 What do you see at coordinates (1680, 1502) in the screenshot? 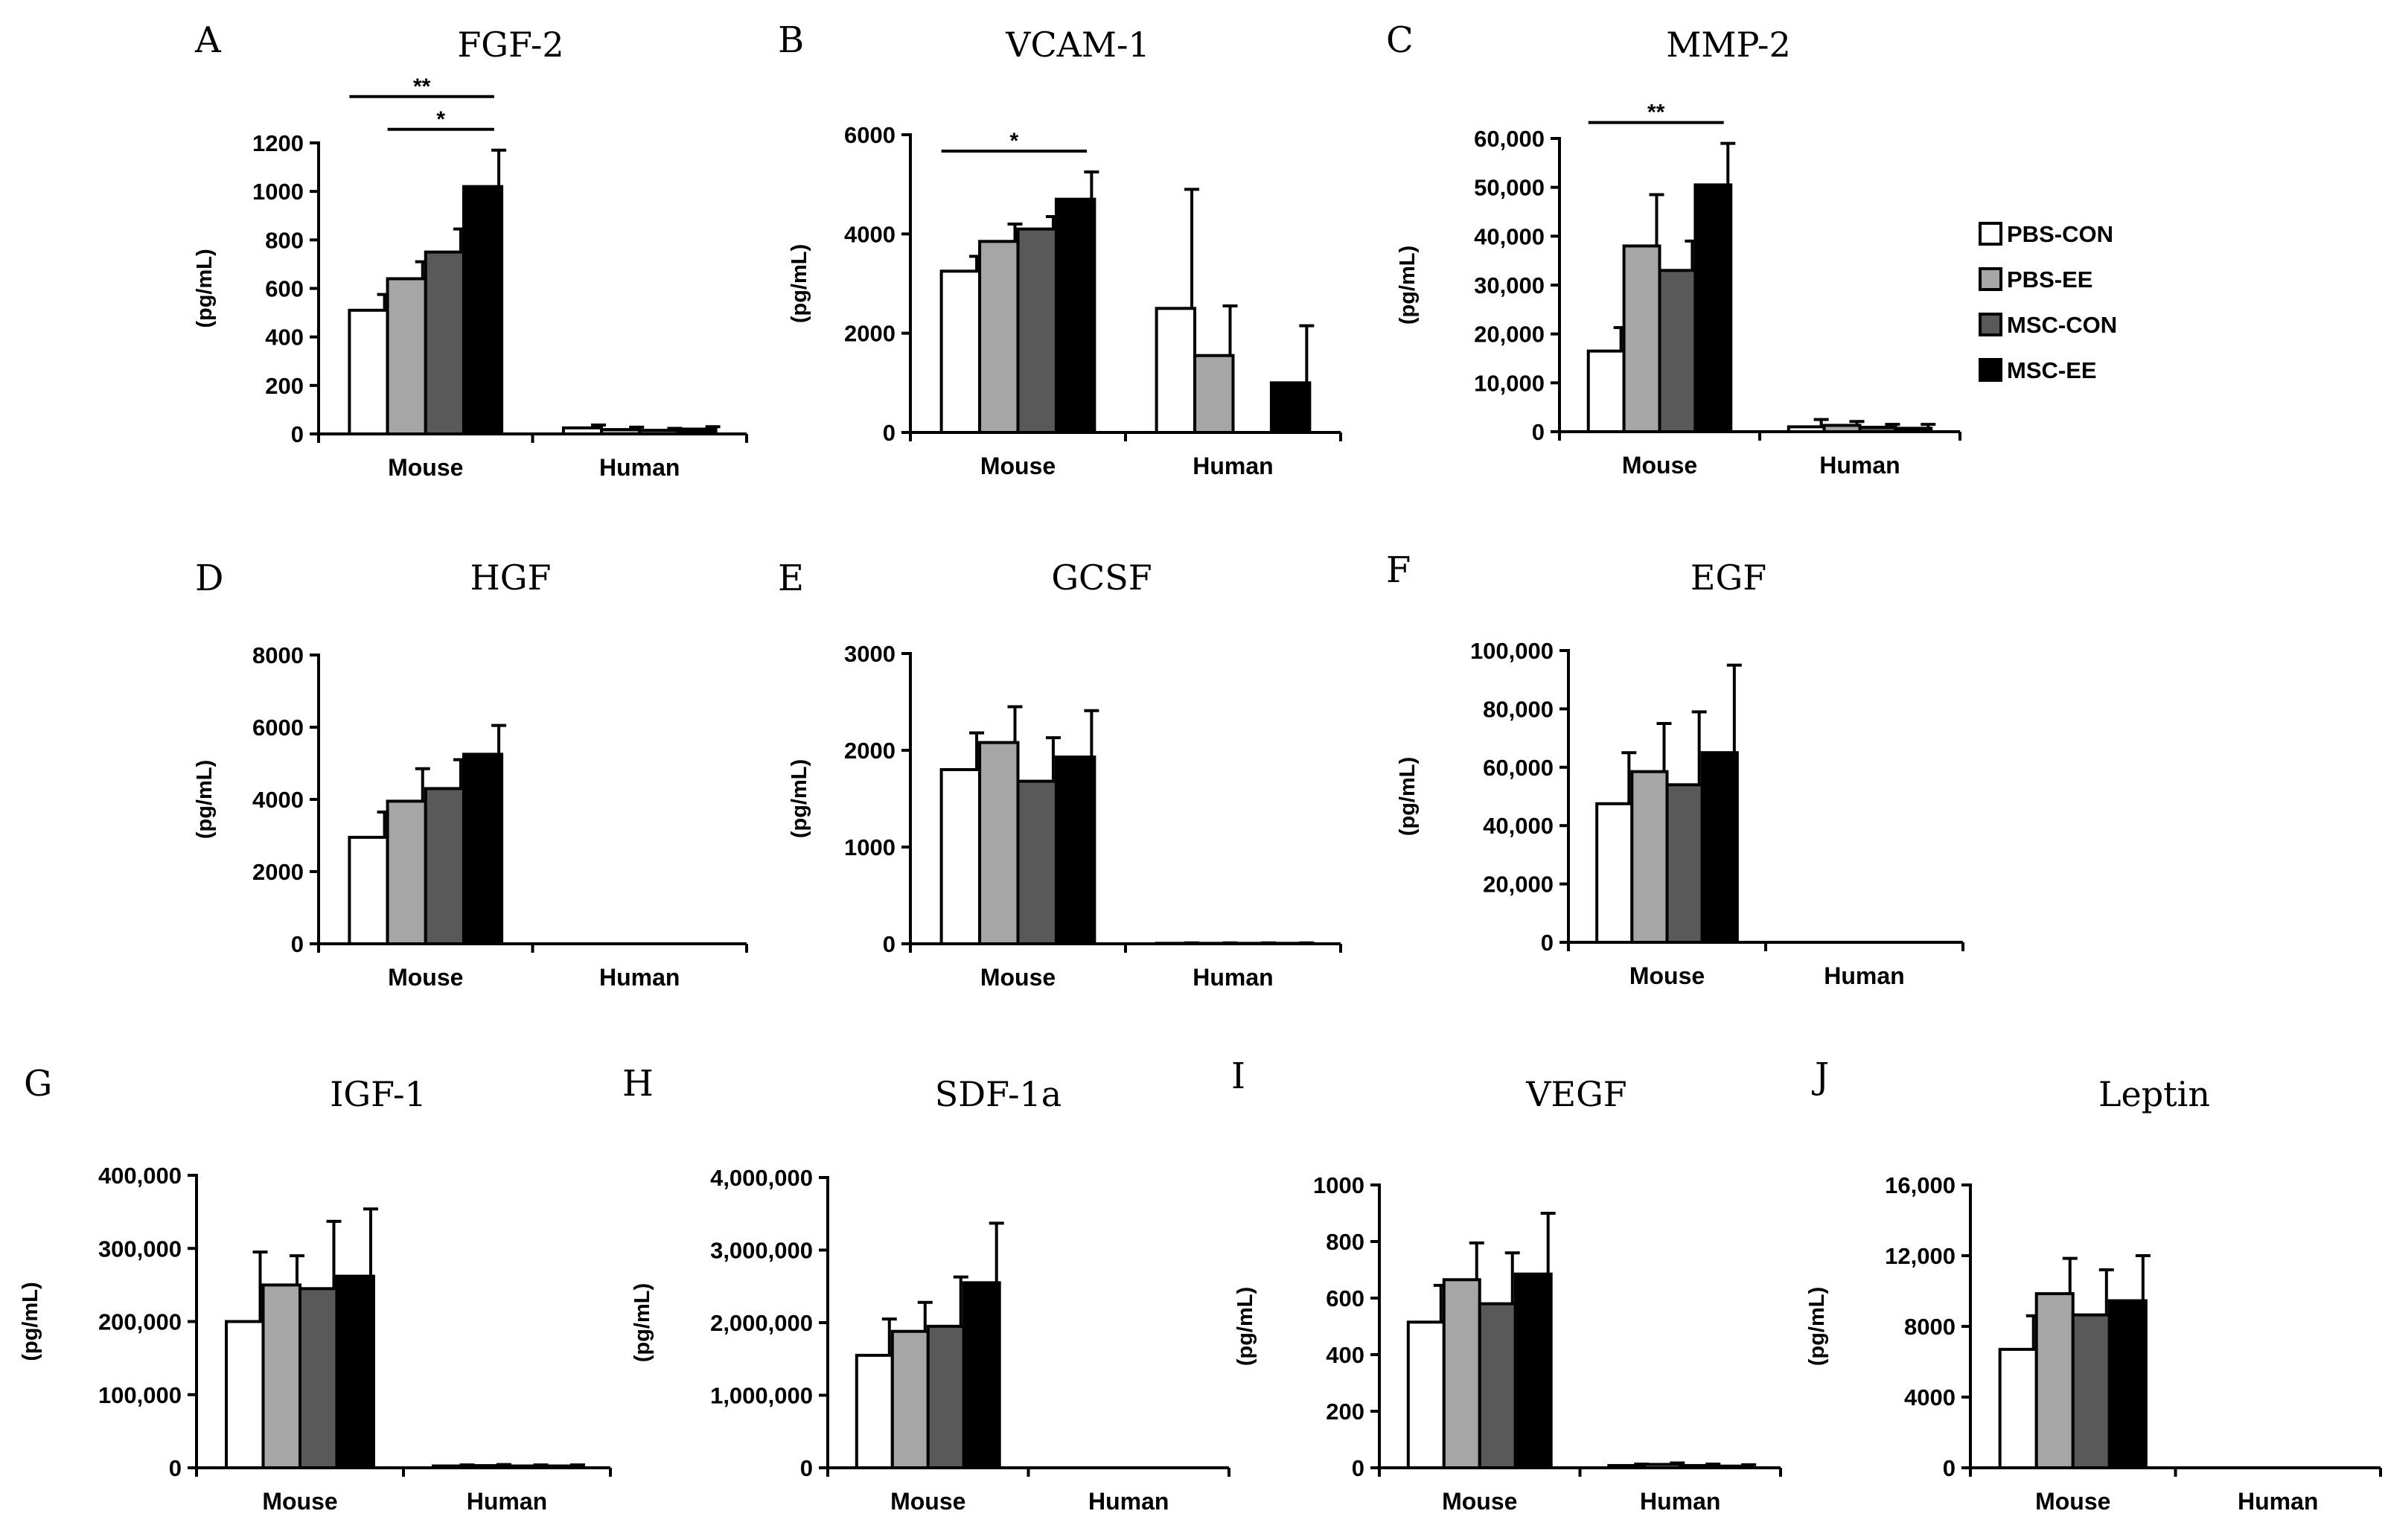
I see `x-category-label-i: Human` at bounding box center [1680, 1502].